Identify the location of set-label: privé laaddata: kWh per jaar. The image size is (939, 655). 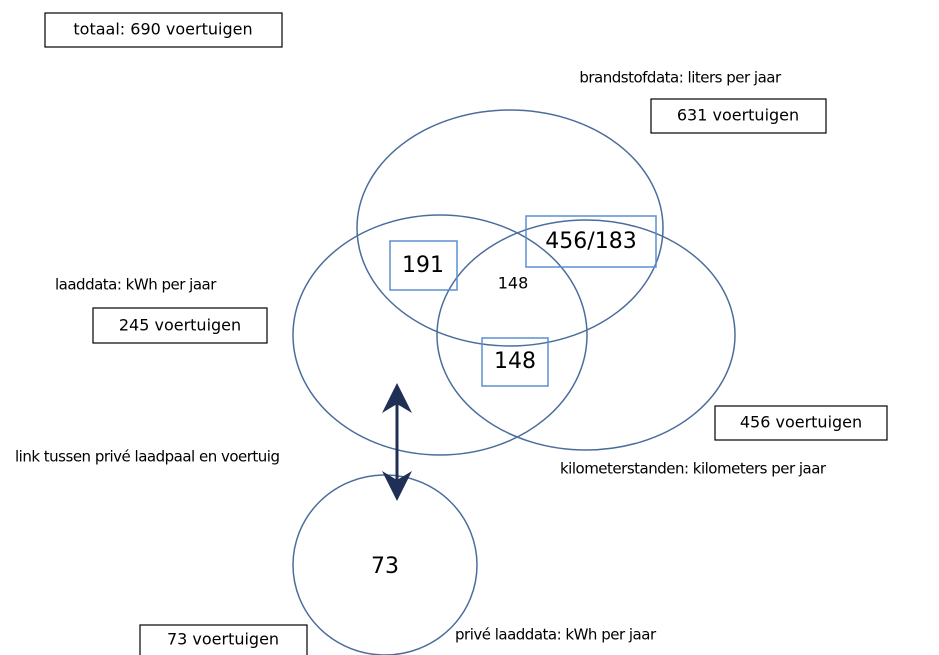
(556, 635).